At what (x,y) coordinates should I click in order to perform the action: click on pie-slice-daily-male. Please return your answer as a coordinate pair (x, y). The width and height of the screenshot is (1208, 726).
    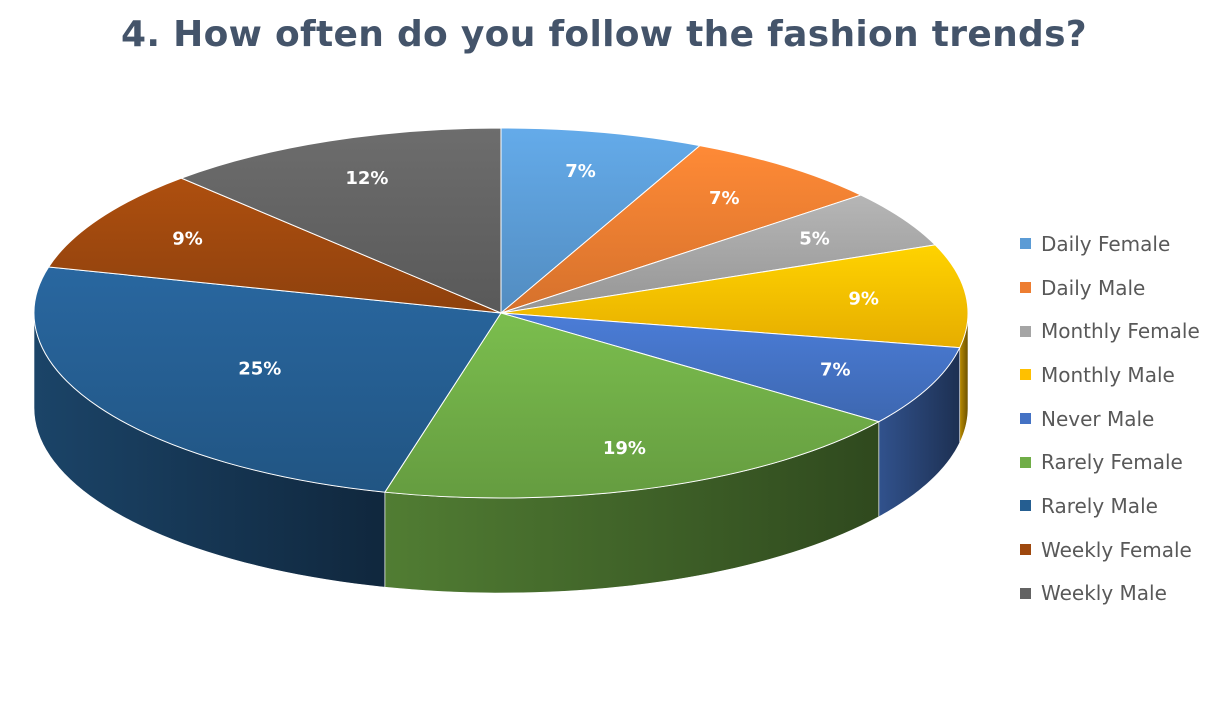
    Looking at the image, I should click on (681, 229).